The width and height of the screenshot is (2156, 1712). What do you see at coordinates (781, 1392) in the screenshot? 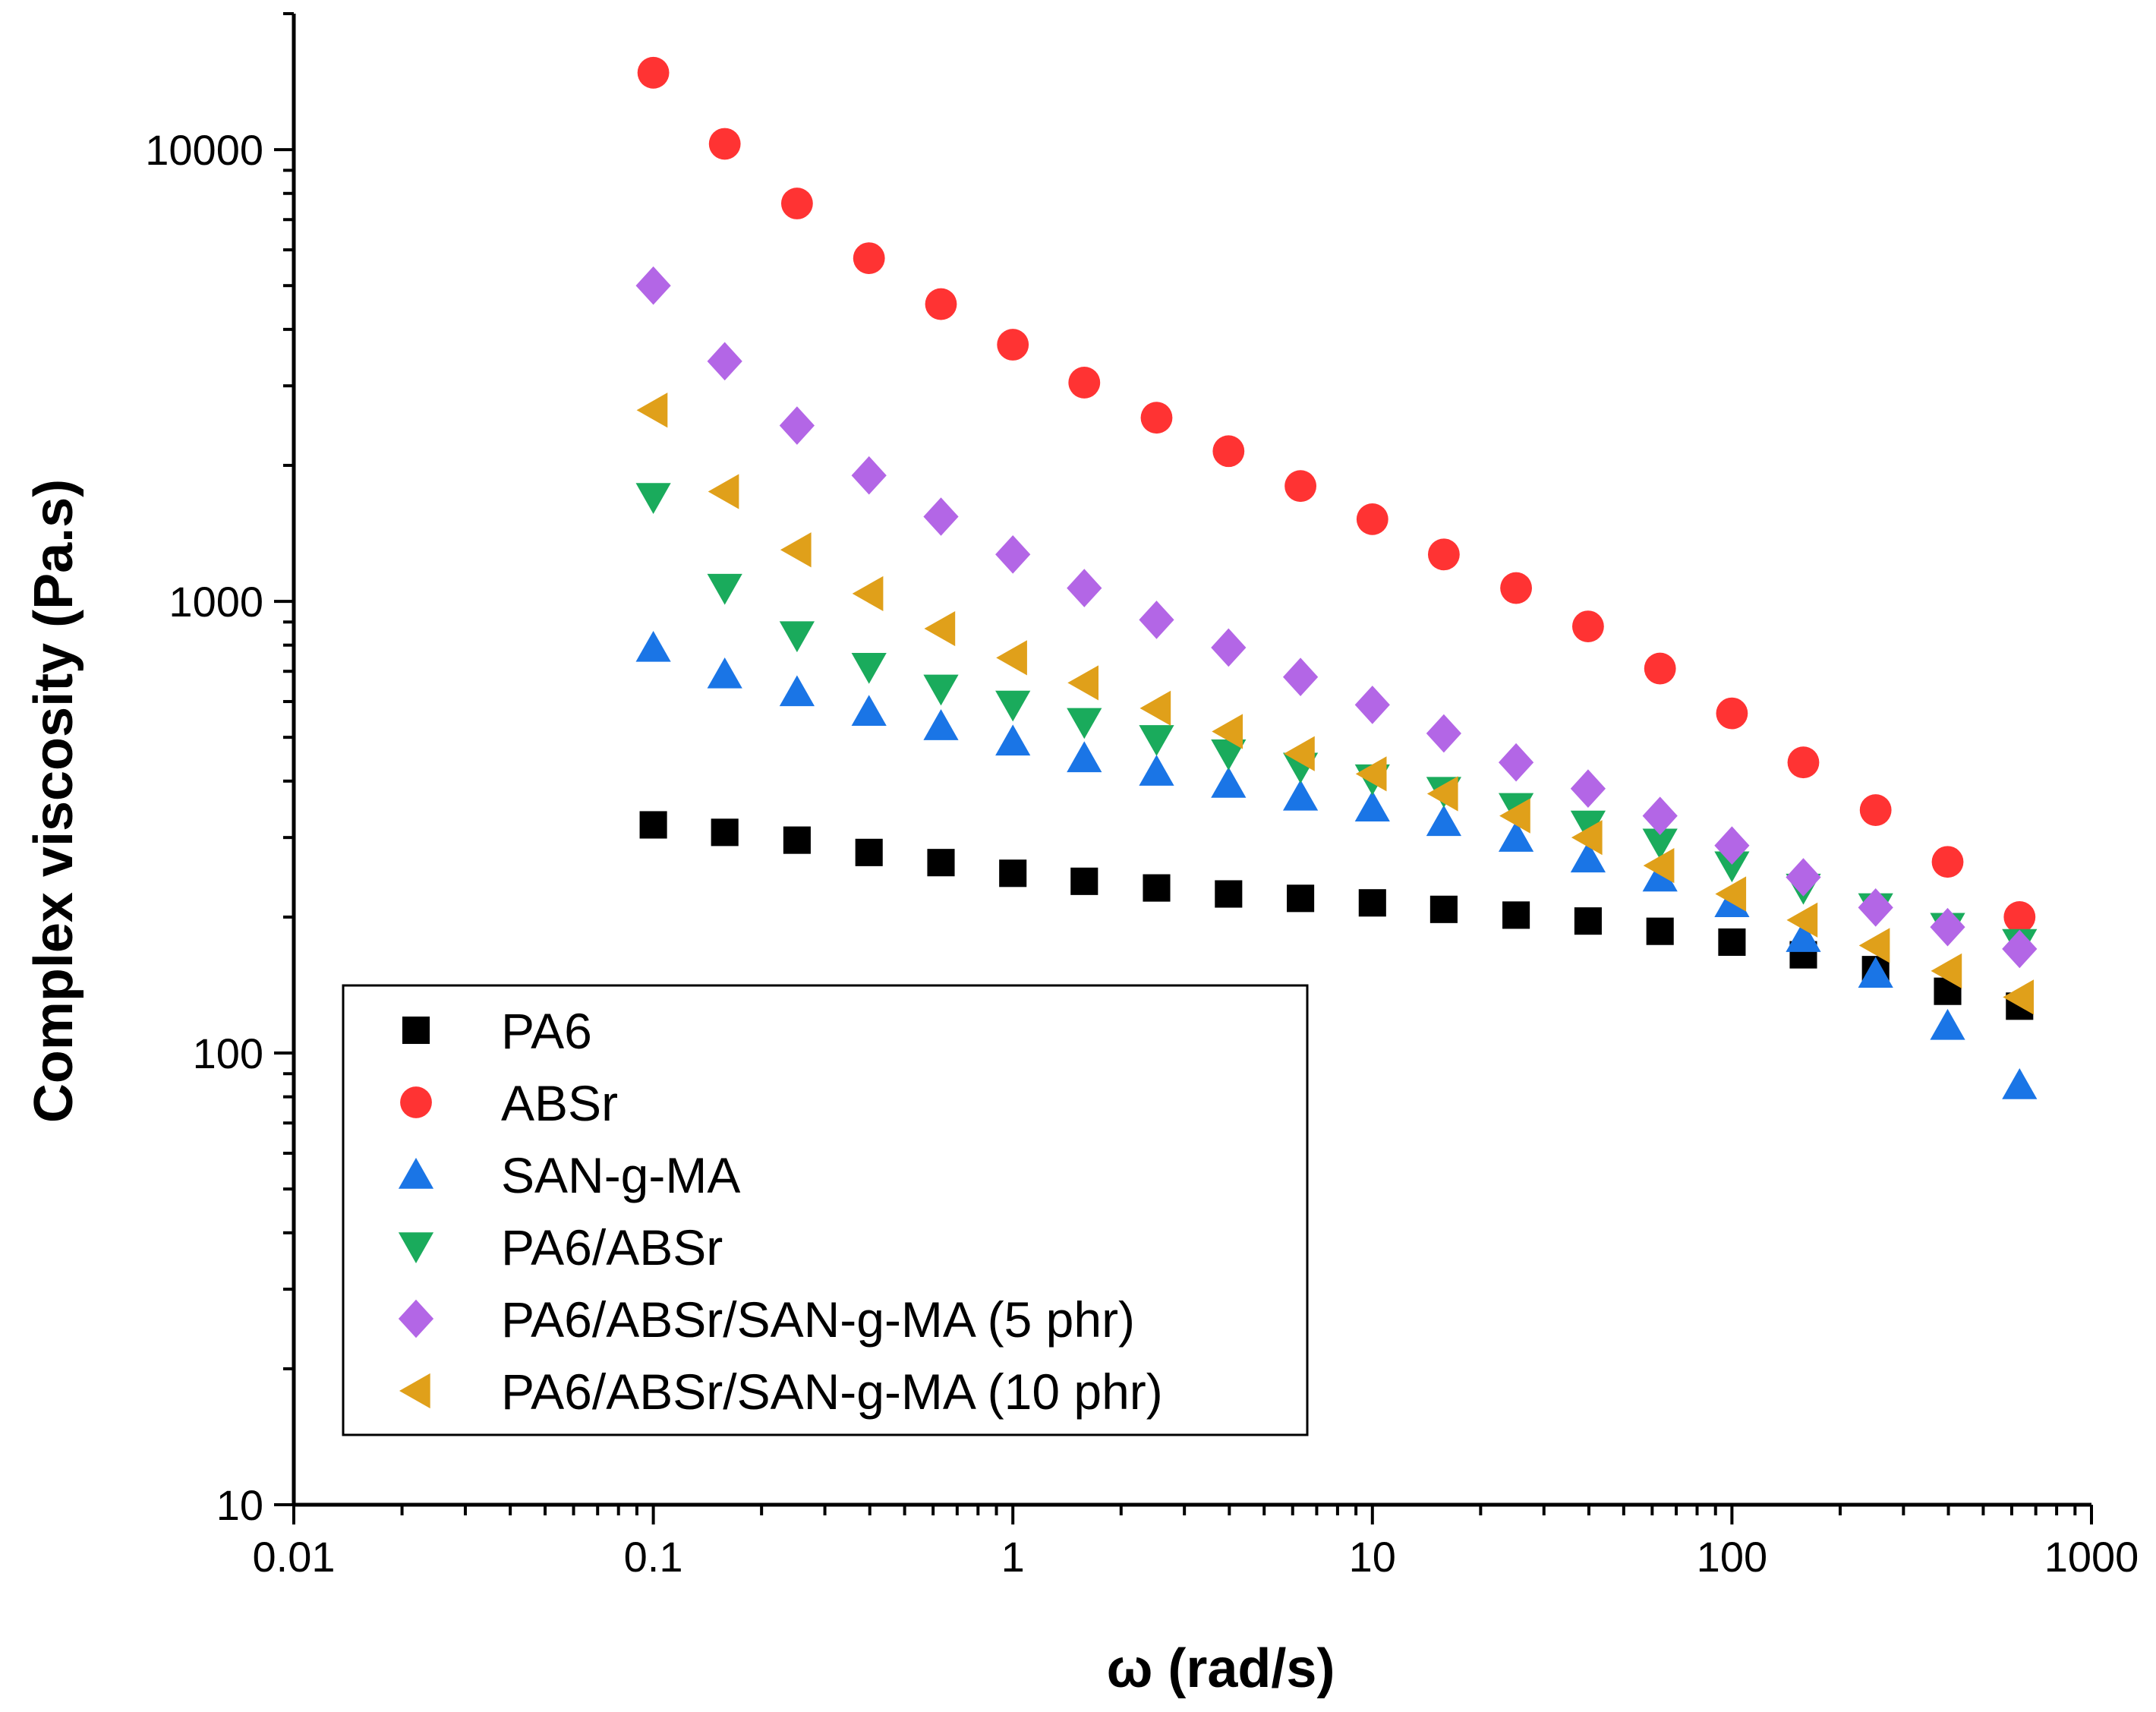
I see `legend-item: PA6/ABSr/SAN-g-MA (10 phr)` at bounding box center [781, 1392].